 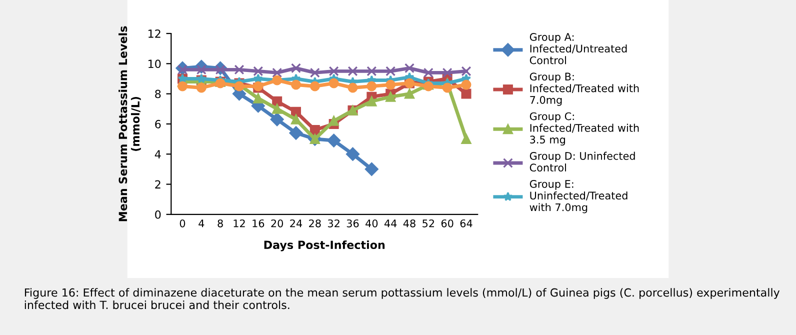 What do you see at coordinates (220, 223) in the screenshot?
I see `x-tick-label: 8` at bounding box center [220, 223].